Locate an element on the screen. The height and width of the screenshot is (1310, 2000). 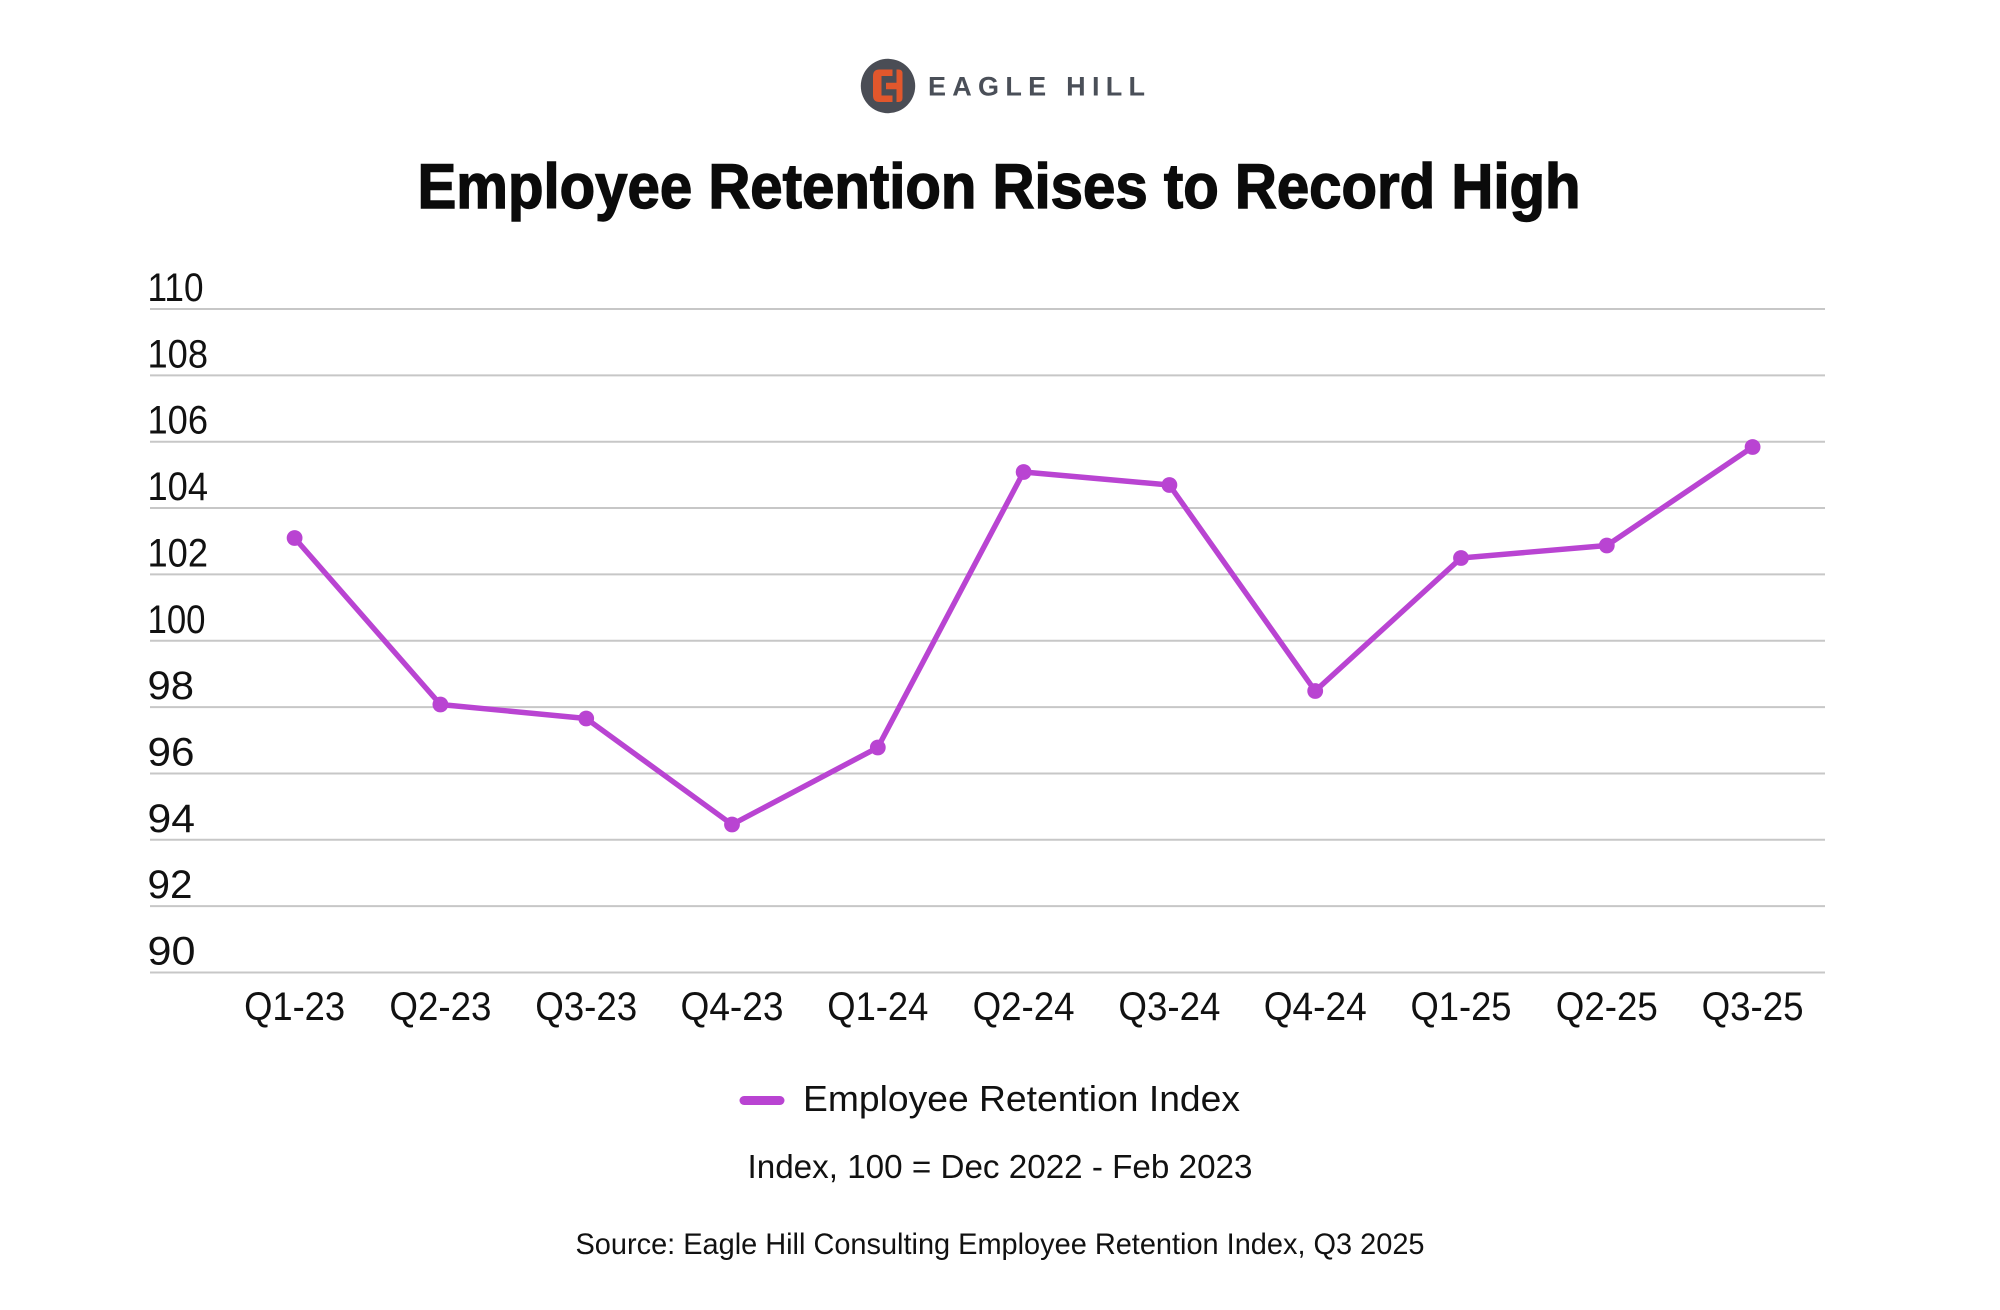
svg-text: 110 is located at coordinates (176, 288).